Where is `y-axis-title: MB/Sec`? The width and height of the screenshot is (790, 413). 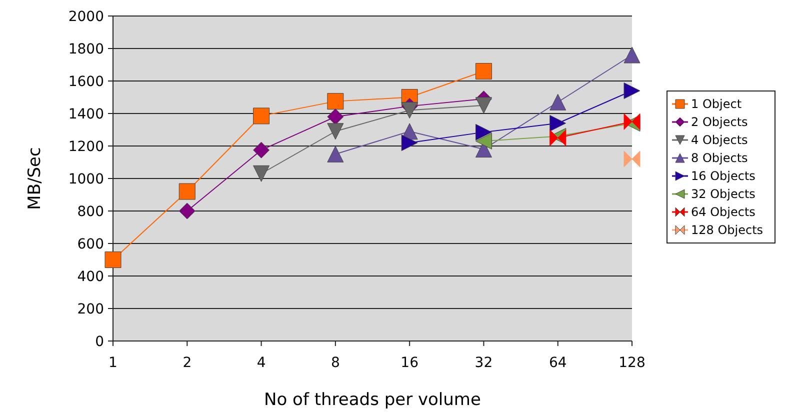
y-axis-title: MB/Sec is located at coordinates (35, 178).